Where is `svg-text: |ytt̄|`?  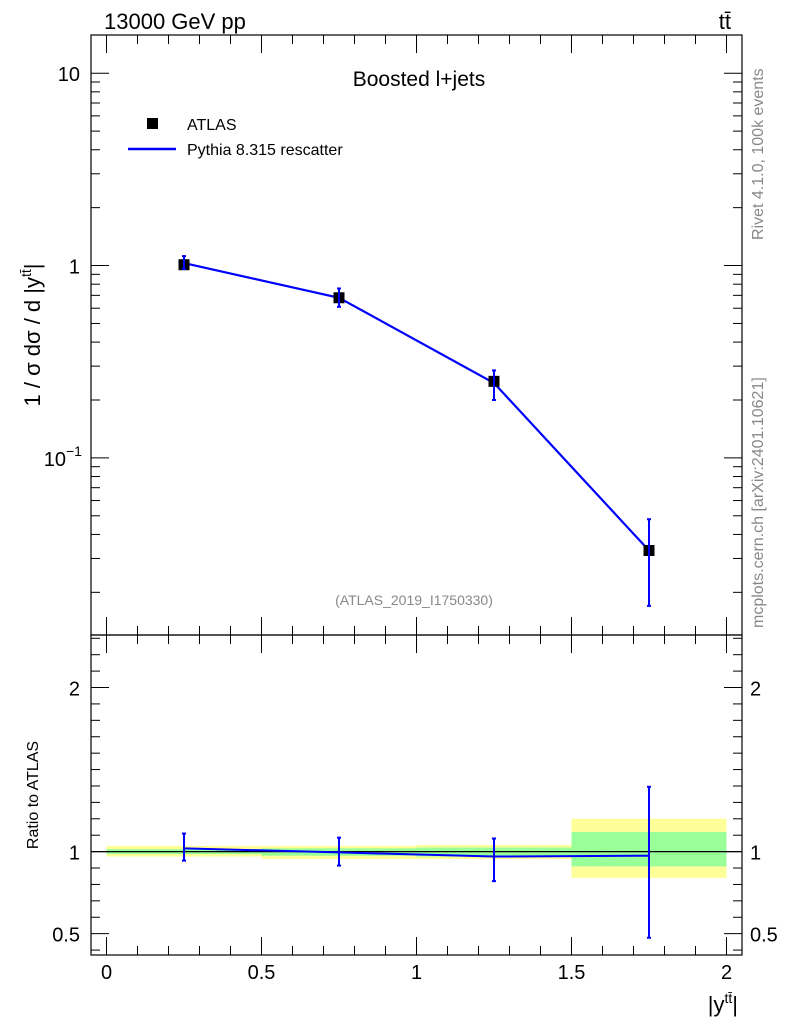
svg-text: |ytt̄| is located at coordinates (723, 1003).